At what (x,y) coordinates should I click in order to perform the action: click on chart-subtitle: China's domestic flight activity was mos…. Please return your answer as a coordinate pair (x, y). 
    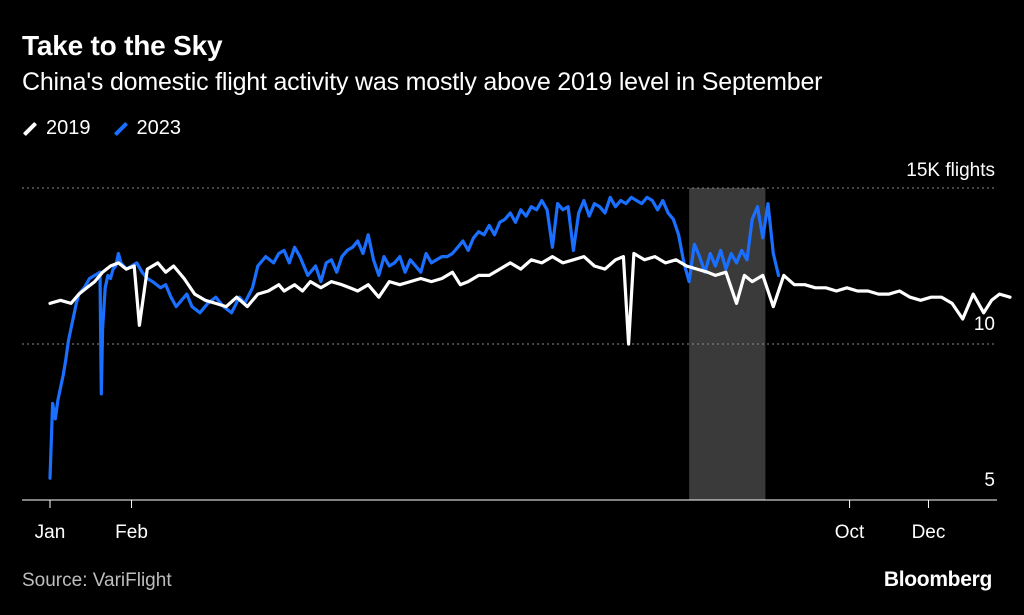
    Looking at the image, I should click on (422, 82).